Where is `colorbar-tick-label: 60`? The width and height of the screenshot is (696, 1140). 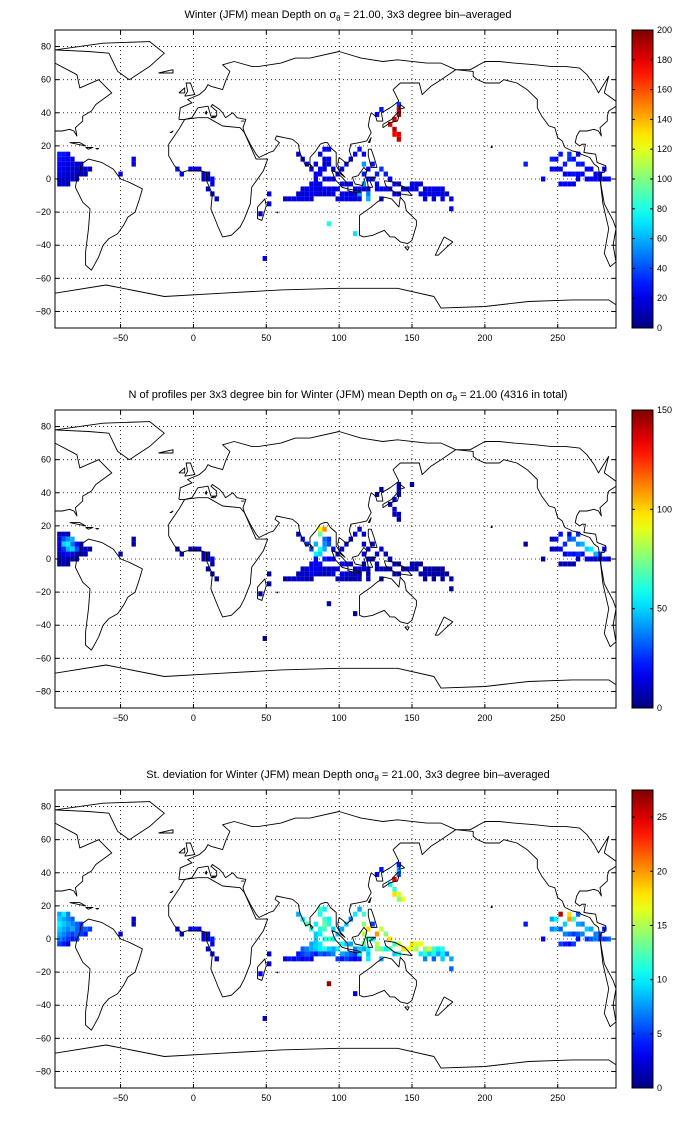
colorbar-tick-label: 60 is located at coordinates (662, 239).